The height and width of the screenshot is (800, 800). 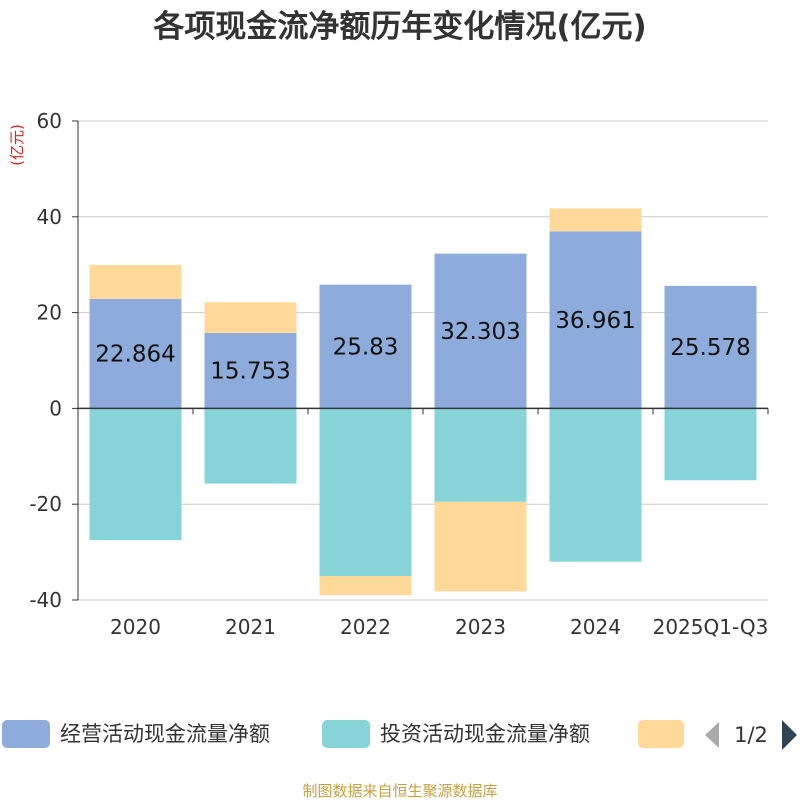 I want to click on y-tick-label: -20, so click(x=45, y=504).